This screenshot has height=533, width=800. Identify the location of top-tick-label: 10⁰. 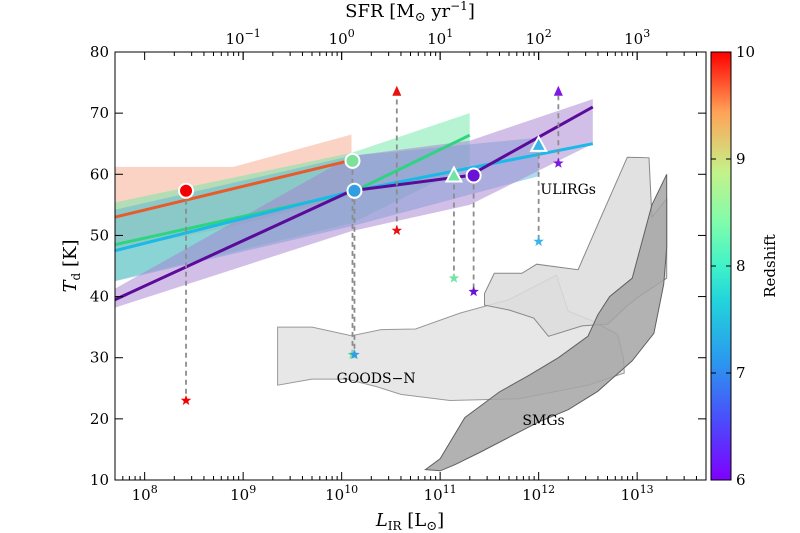
(342, 37).